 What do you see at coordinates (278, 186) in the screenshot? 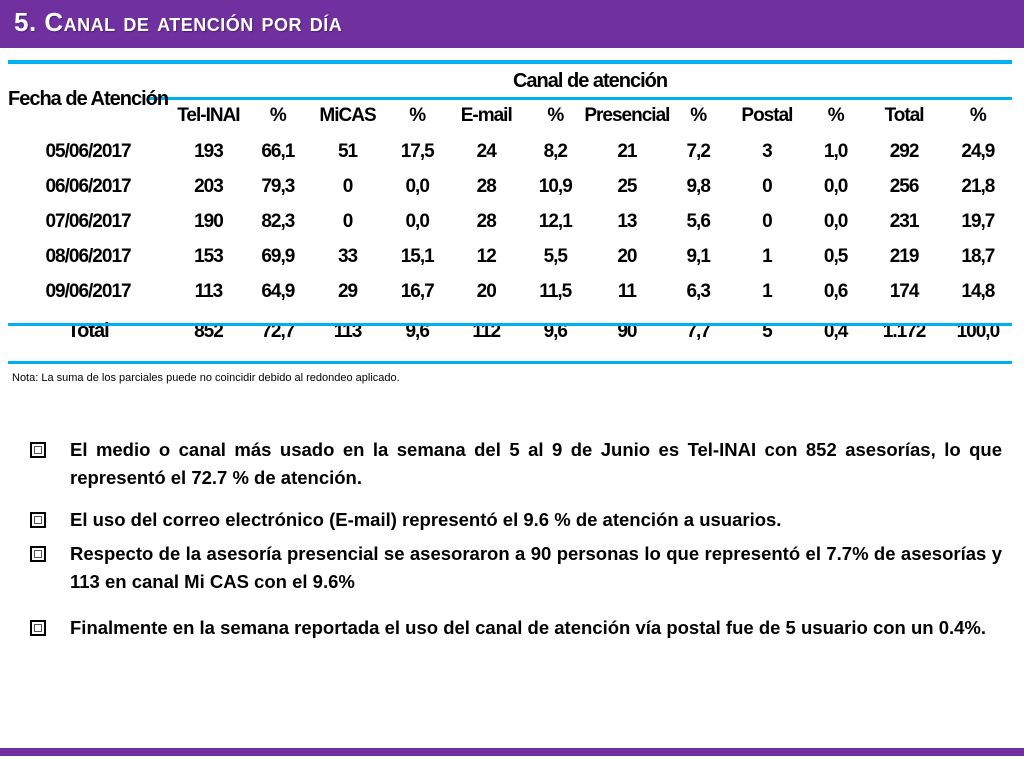
I see `value-cell: 79,3` at bounding box center [278, 186].